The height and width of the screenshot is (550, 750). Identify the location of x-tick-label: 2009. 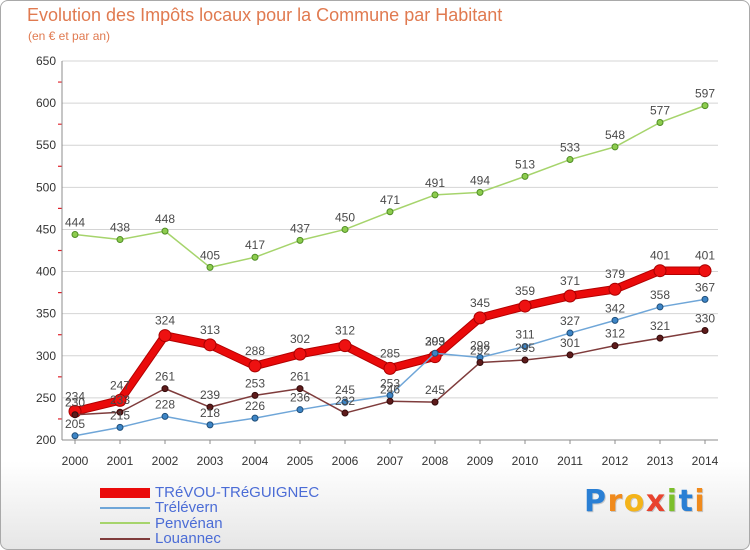
(480, 461).